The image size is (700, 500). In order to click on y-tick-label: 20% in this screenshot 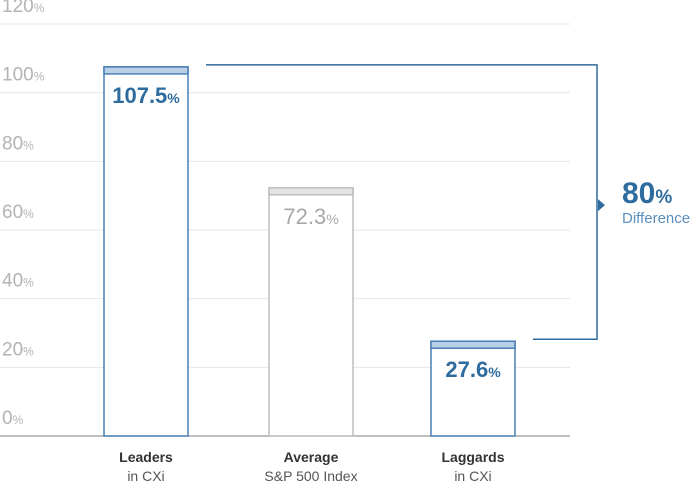, I will do `click(18, 349)`.